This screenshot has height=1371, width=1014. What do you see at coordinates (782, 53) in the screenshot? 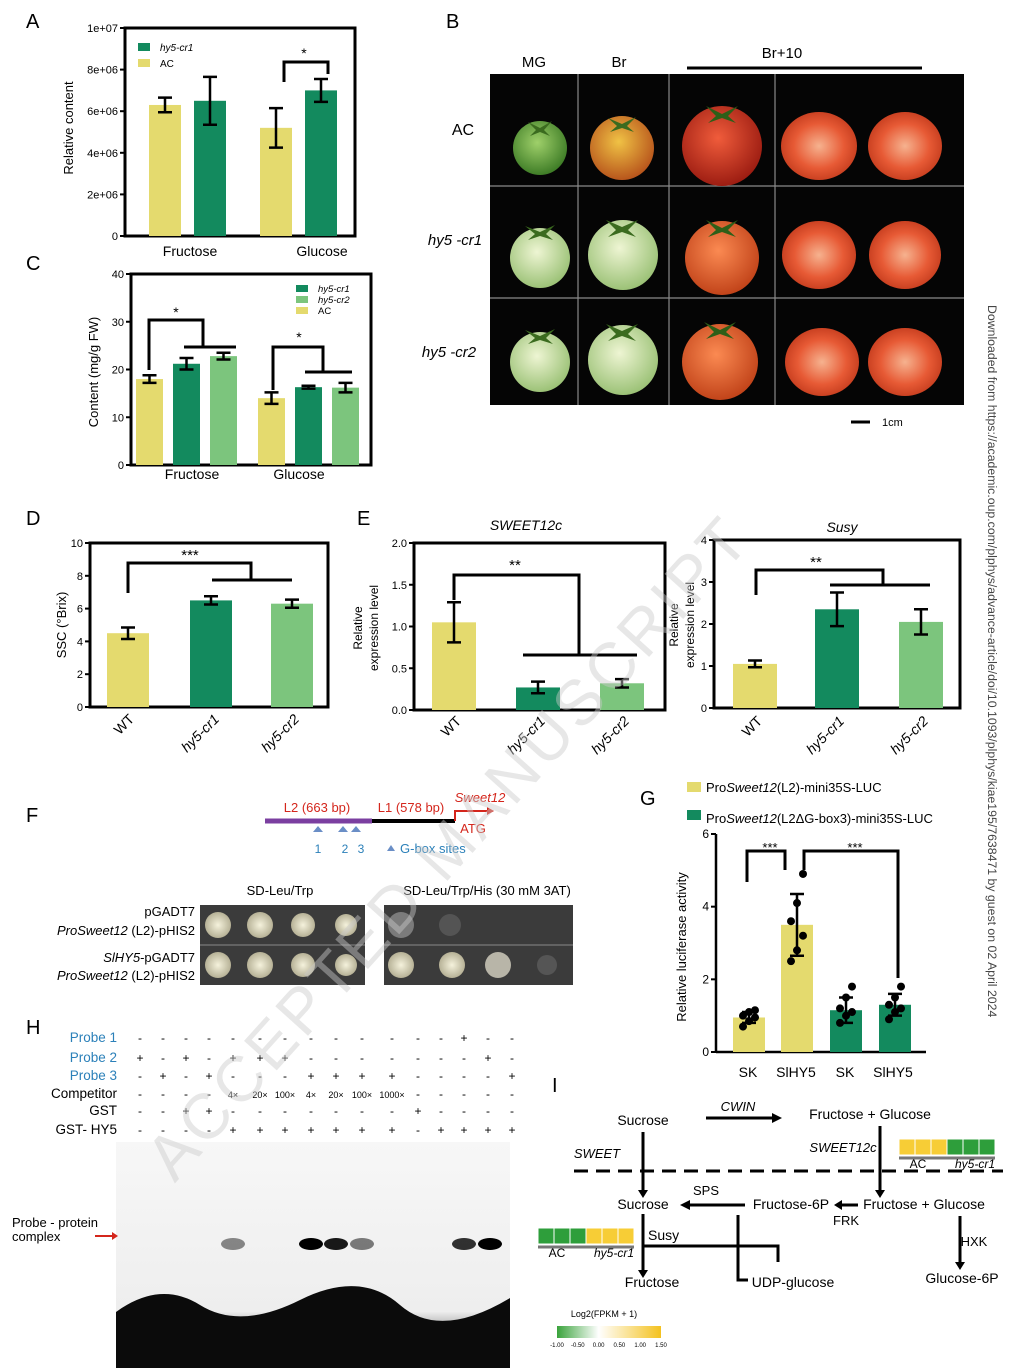
I see `col-br10: Br+10` at bounding box center [782, 53].